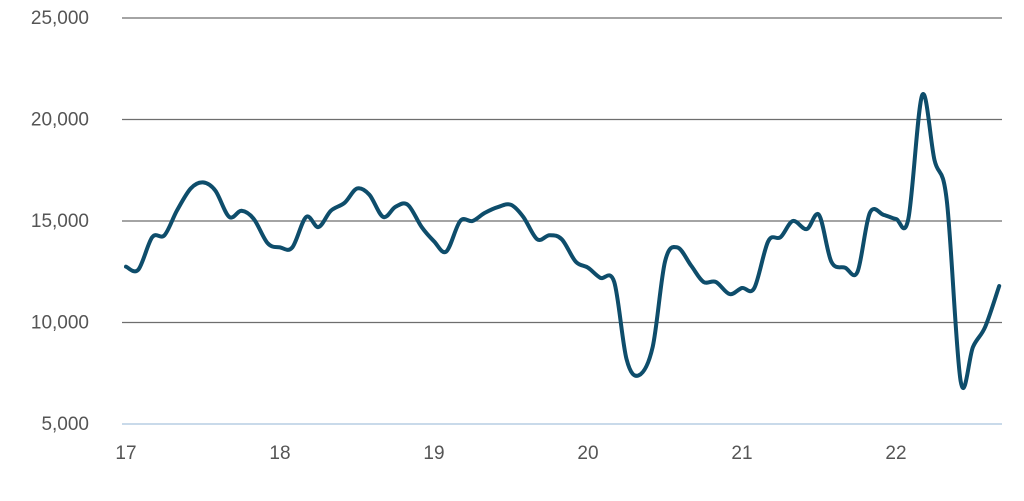 The image size is (1024, 501). Describe the element at coordinates (741, 453) in the screenshot. I see `x-tick-label: 21` at that location.